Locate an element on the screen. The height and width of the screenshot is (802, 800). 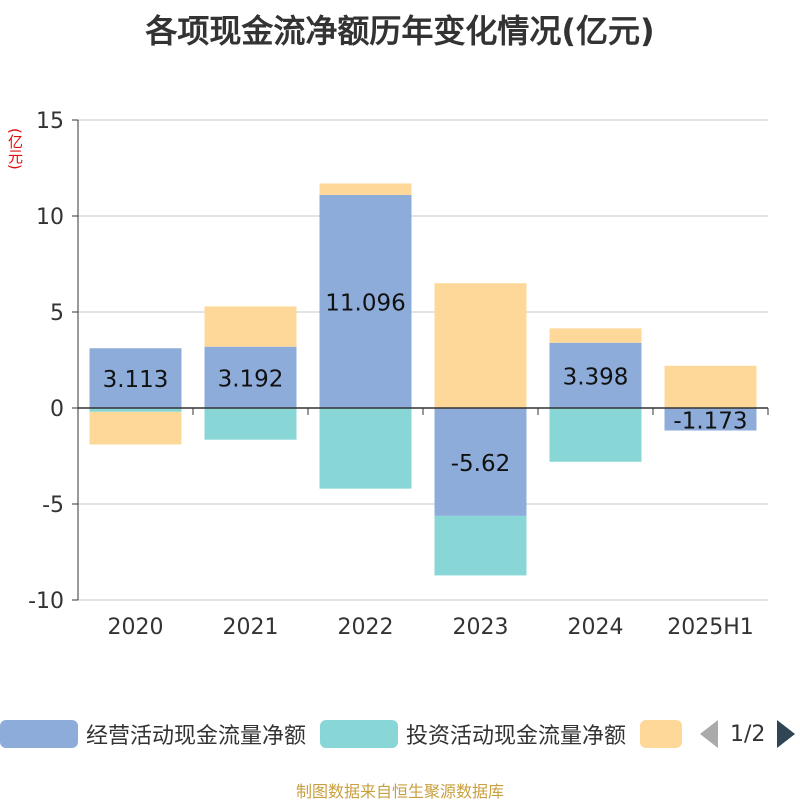
data-label: 3.113 is located at coordinates (136, 380).